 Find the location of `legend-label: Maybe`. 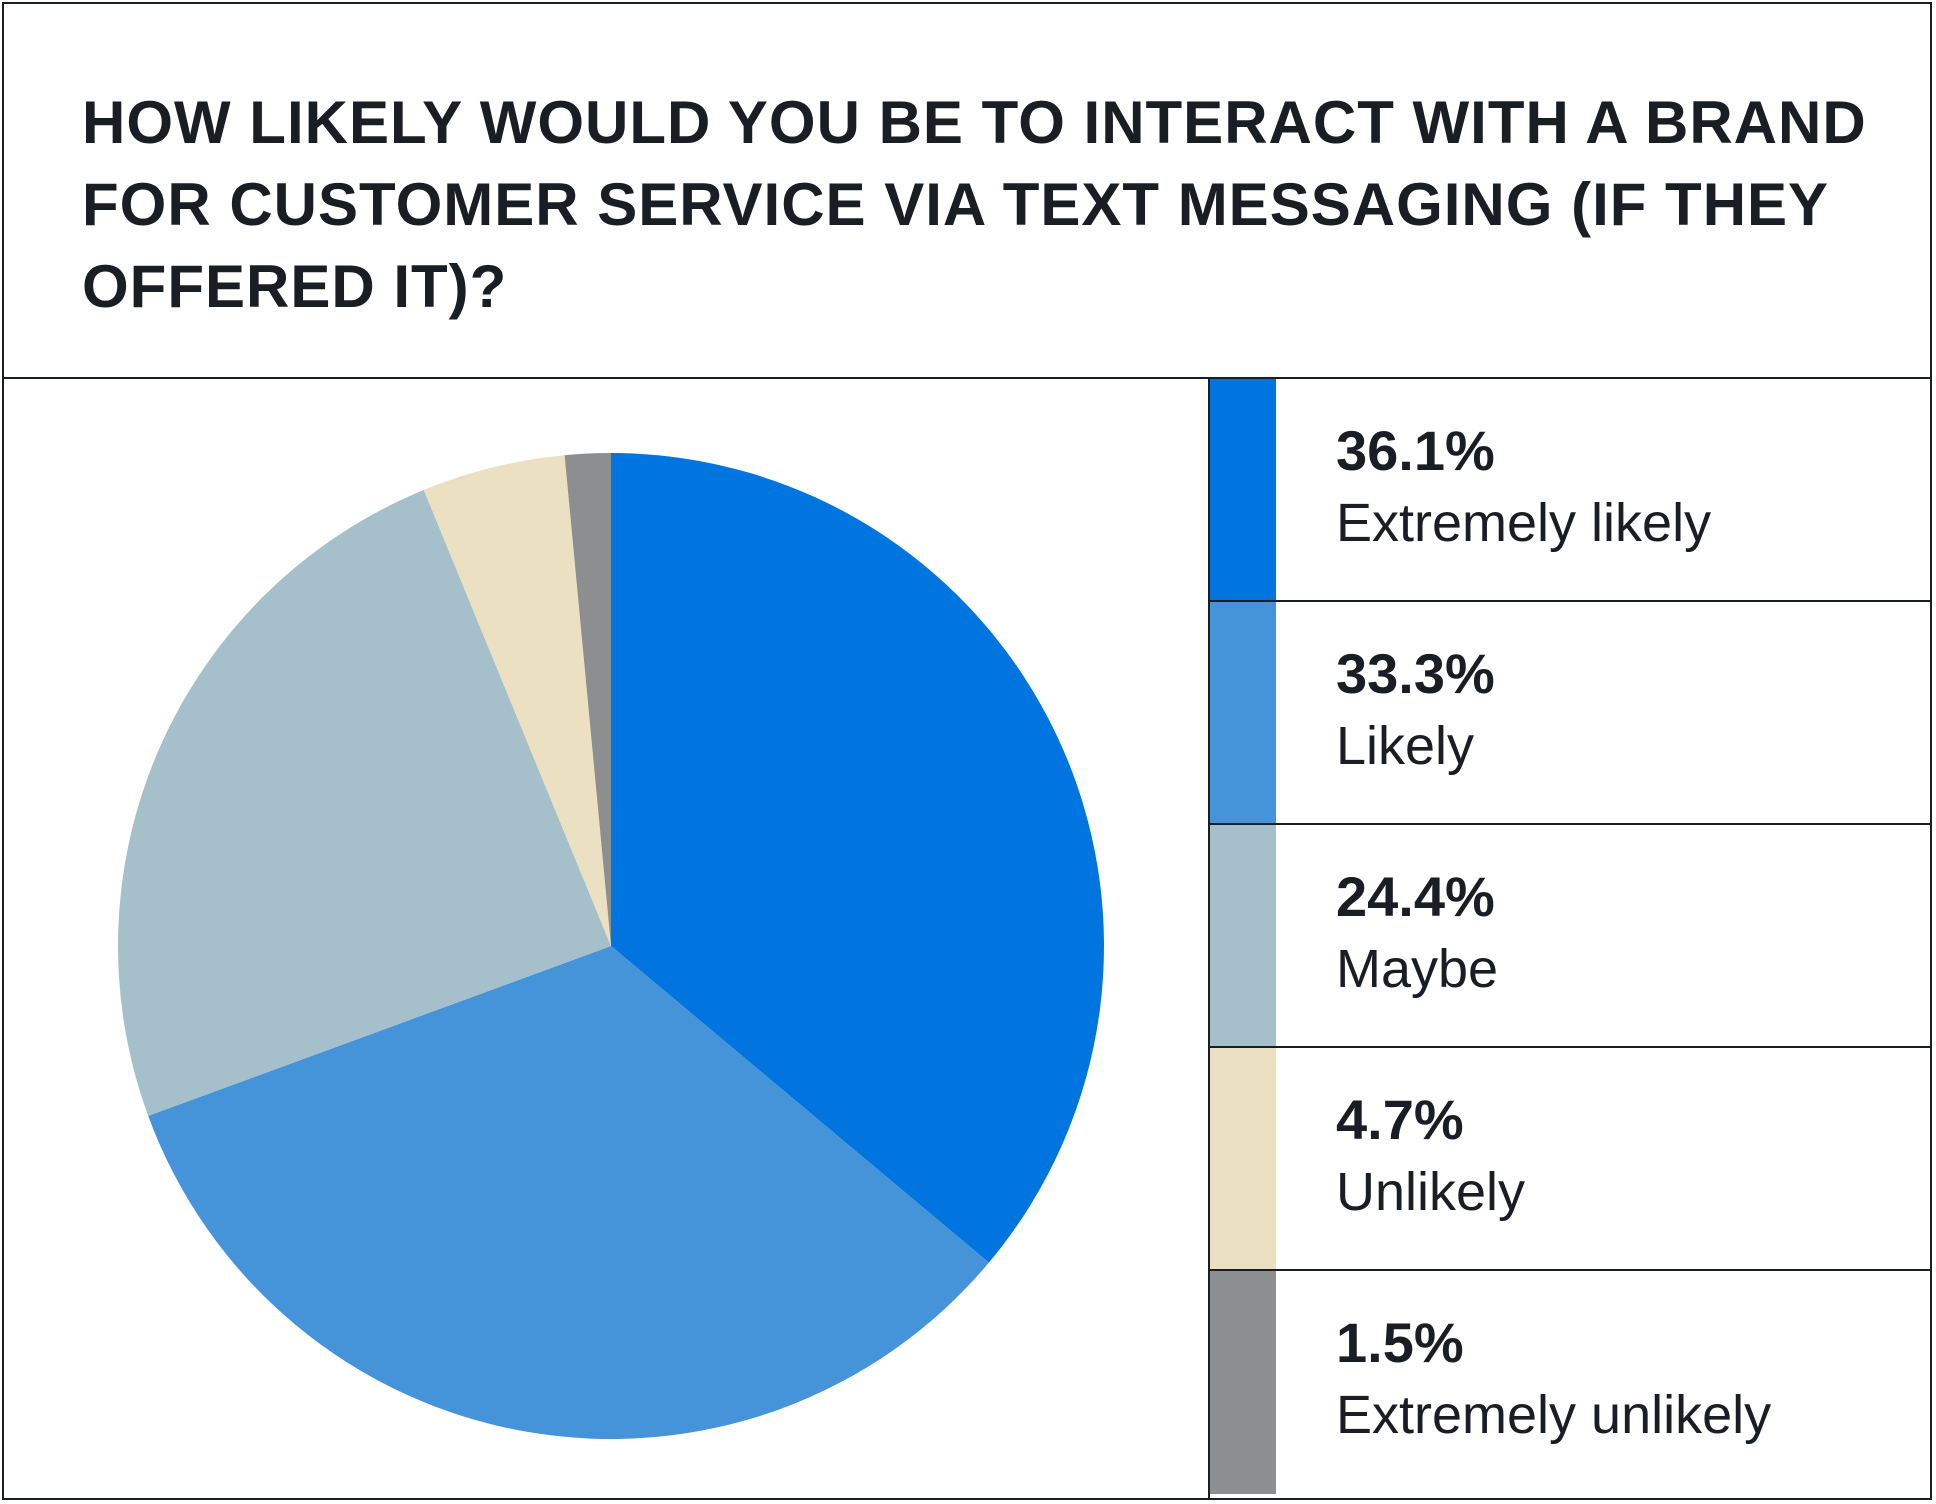

legend-label: Maybe is located at coordinates (1417, 969).